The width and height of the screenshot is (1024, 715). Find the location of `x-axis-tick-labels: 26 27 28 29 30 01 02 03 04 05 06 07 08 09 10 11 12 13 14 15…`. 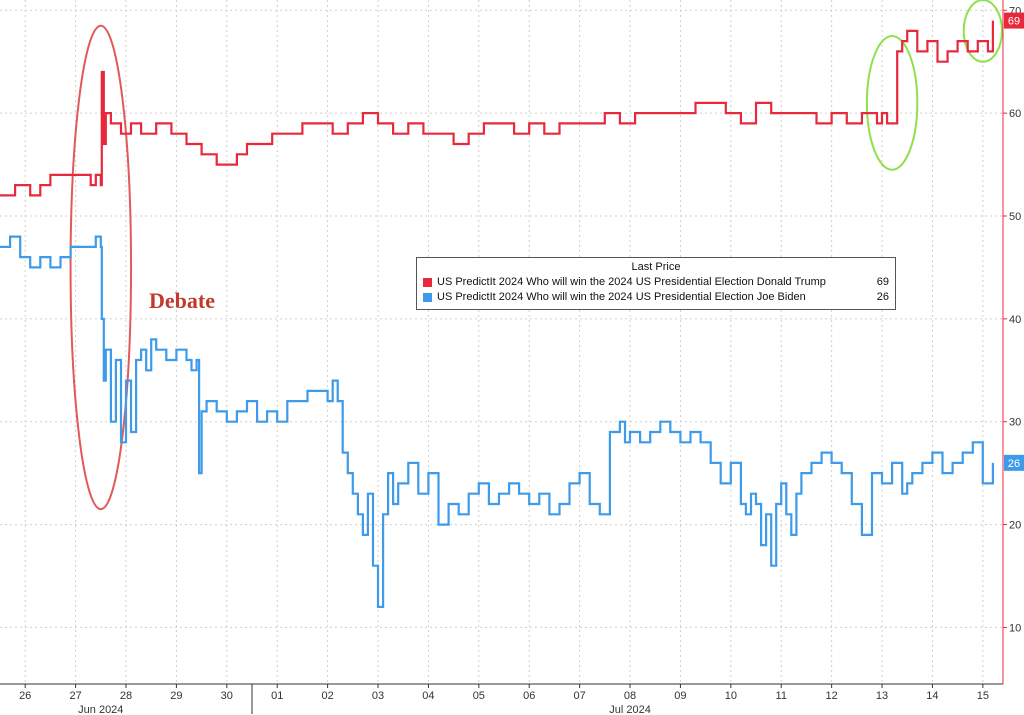

x-axis-tick-labels: 26 27 28 29 30 01 02 03 04 05 06 07 08 09 10 11 12 13 14 15… is located at coordinates (504, 699).